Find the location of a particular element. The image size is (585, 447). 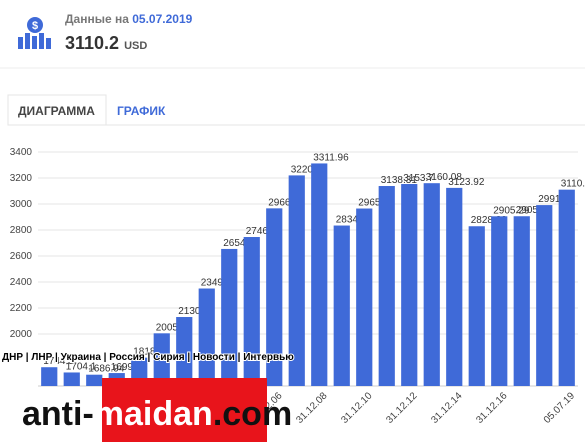

value-label: 3311.96 is located at coordinates (331, 157).